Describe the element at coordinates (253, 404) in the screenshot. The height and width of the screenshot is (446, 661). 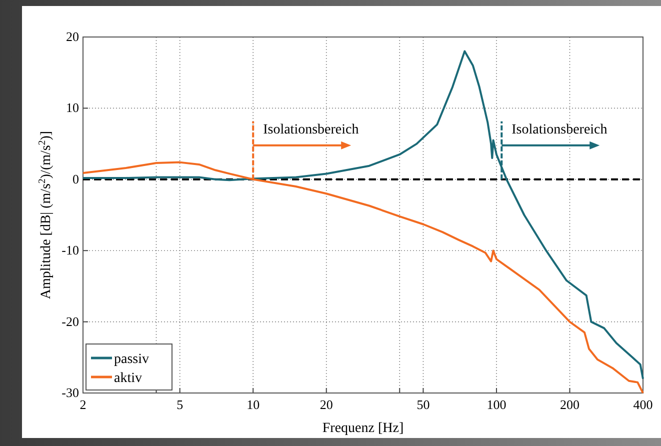
I see `x-tick-label: 10` at that location.